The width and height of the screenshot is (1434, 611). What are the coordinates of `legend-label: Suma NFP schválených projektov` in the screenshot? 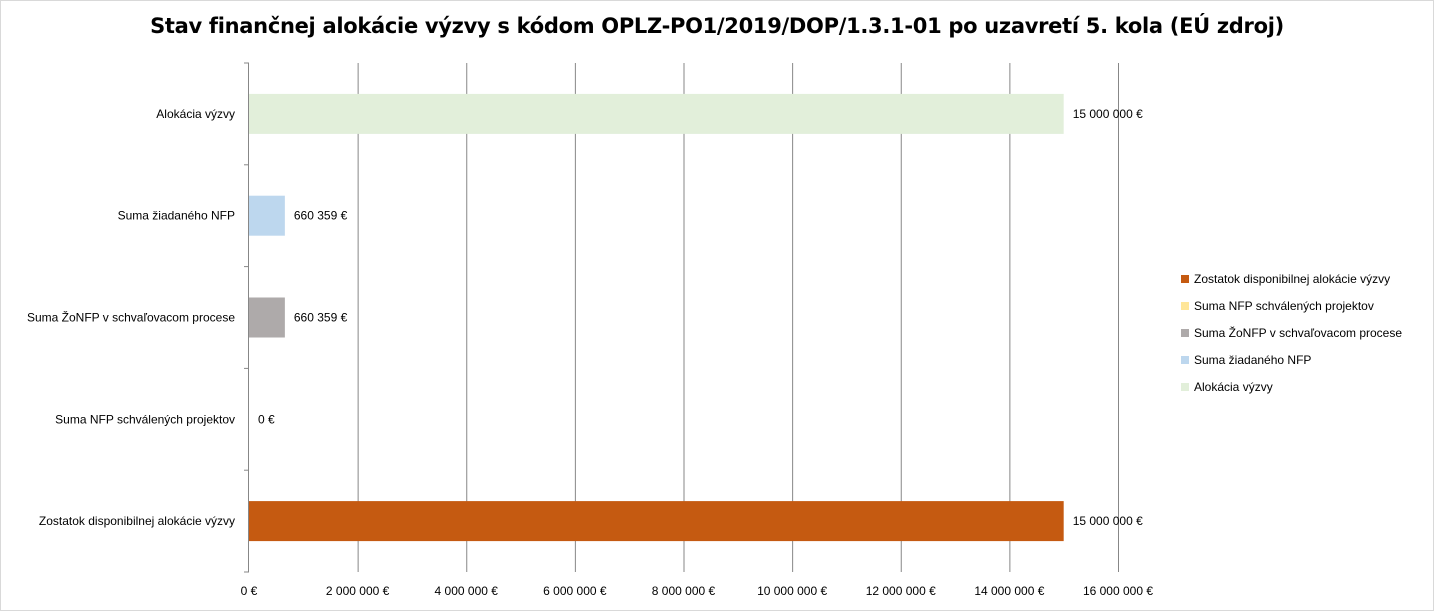 It's located at (1284, 305).